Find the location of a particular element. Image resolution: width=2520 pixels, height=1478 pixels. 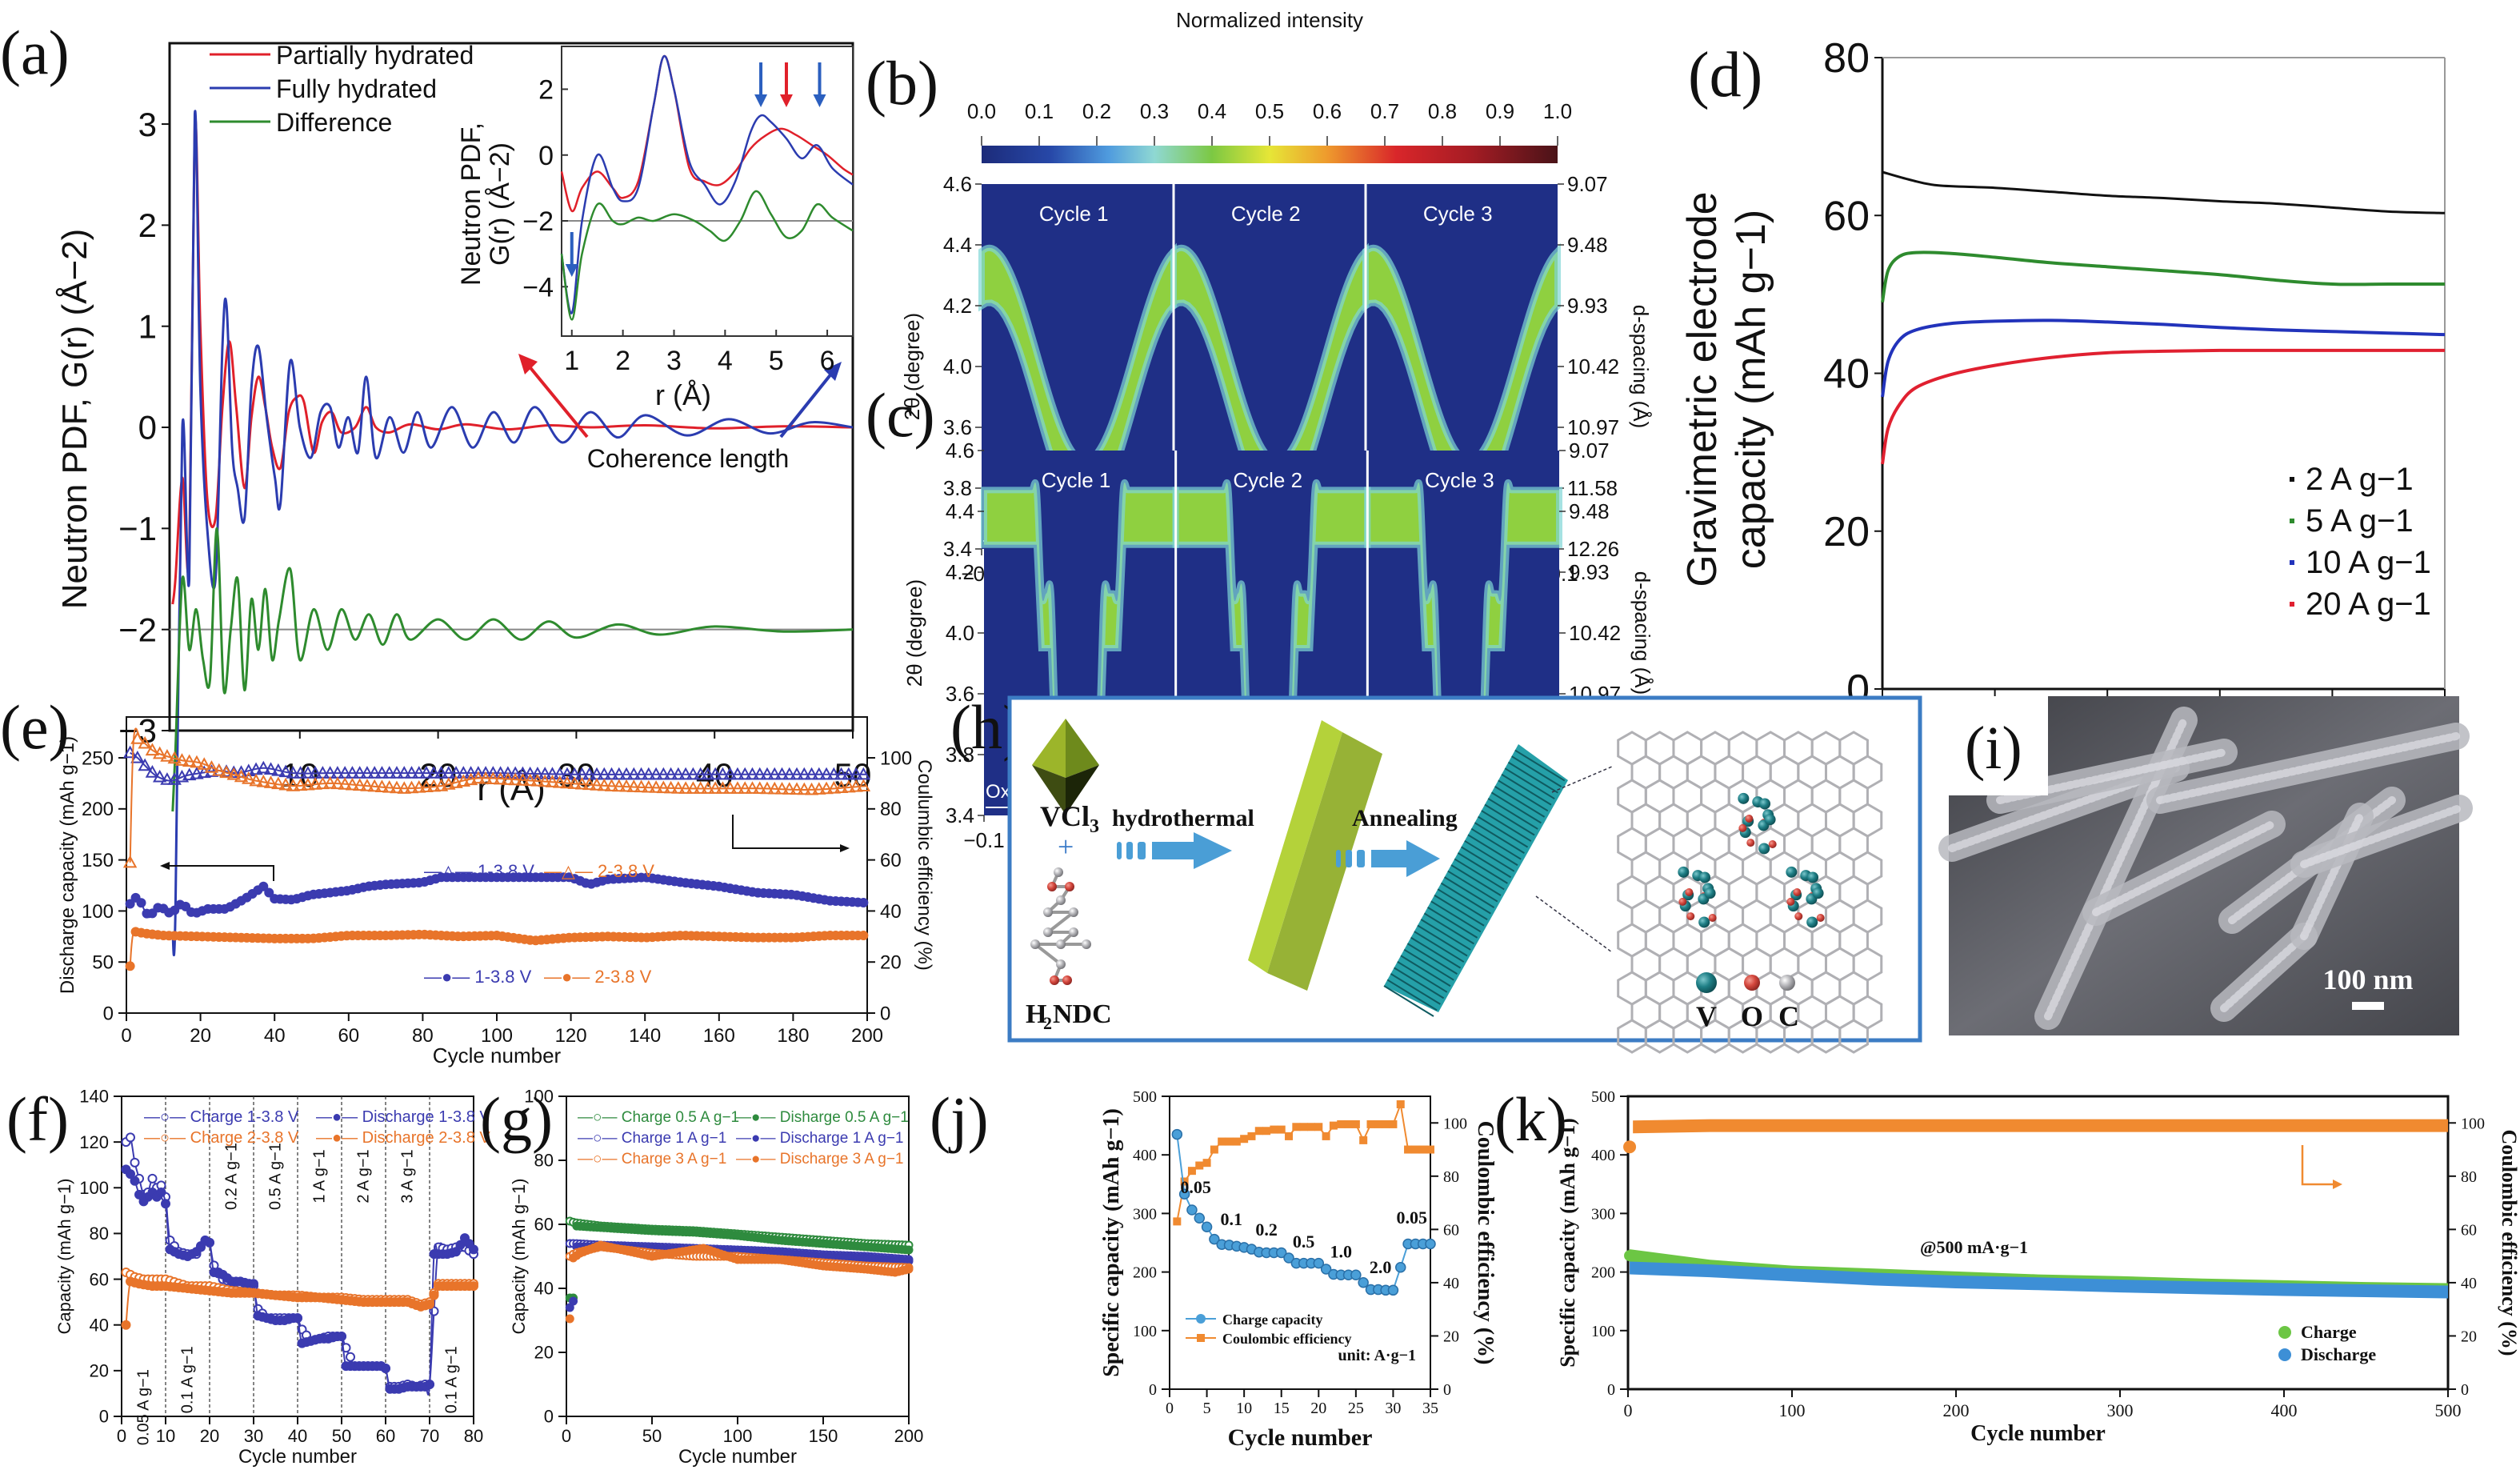

y-tick-label: 300 is located at coordinates (1603, 1214).